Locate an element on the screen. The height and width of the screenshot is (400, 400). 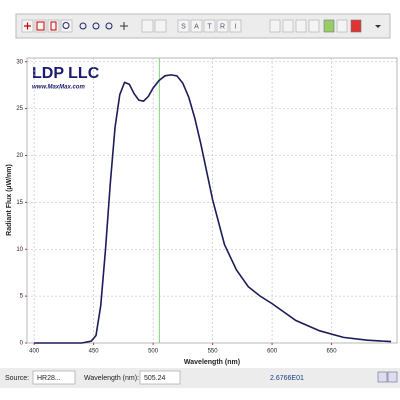
y-tick-label: 10 is located at coordinates (19, 250).